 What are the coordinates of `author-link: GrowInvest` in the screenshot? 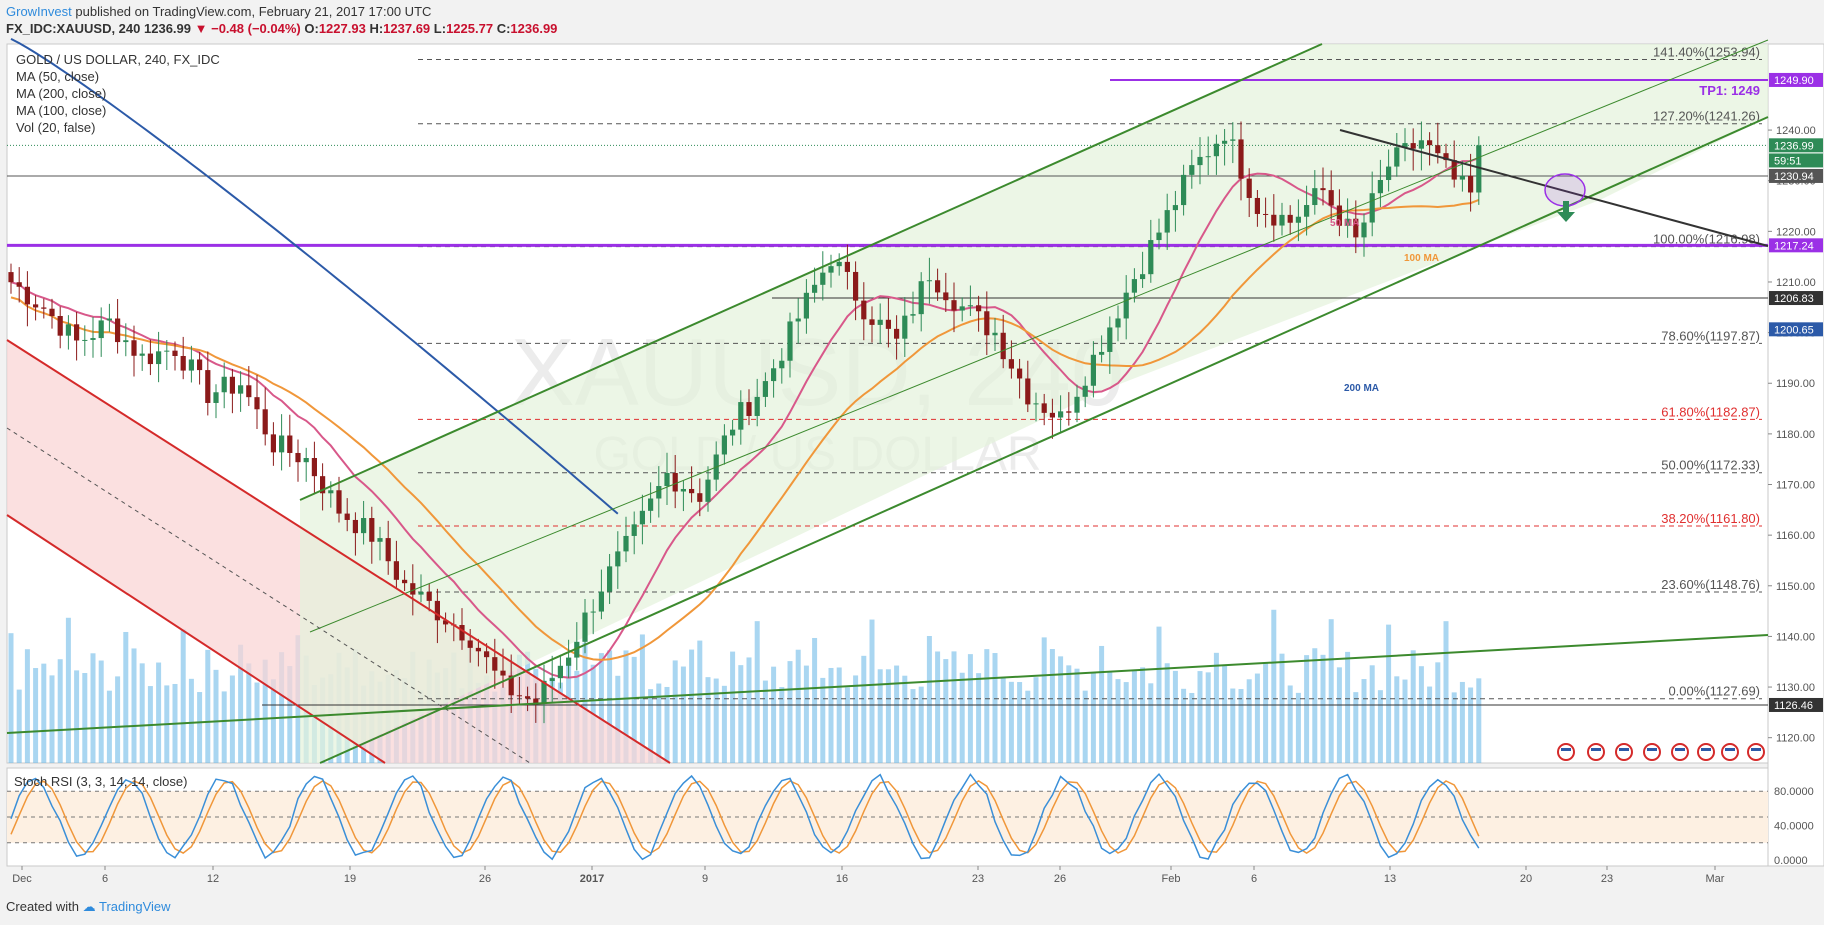 It's located at (39, 11).